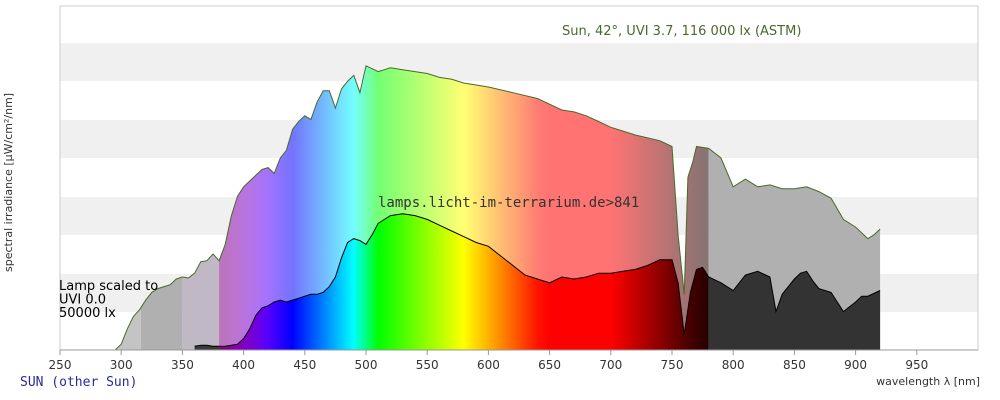 The image size is (1000, 400). Describe the element at coordinates (427, 365) in the screenshot. I see `x-tick-label: 550` at that location.